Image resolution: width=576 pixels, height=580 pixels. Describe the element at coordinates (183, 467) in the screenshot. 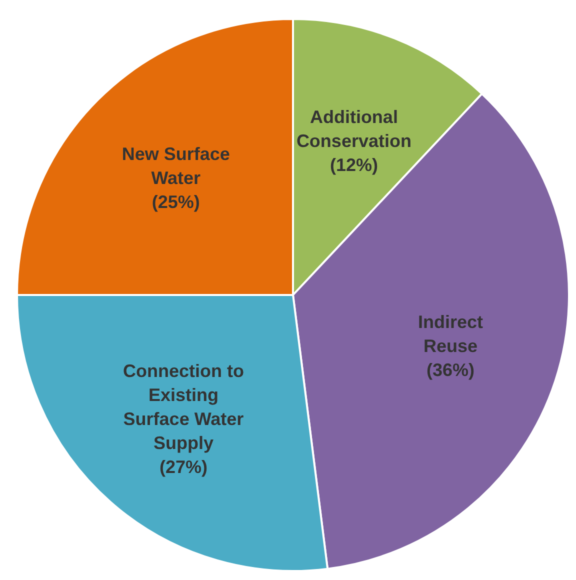

I see `data-label: (27%)` at that location.